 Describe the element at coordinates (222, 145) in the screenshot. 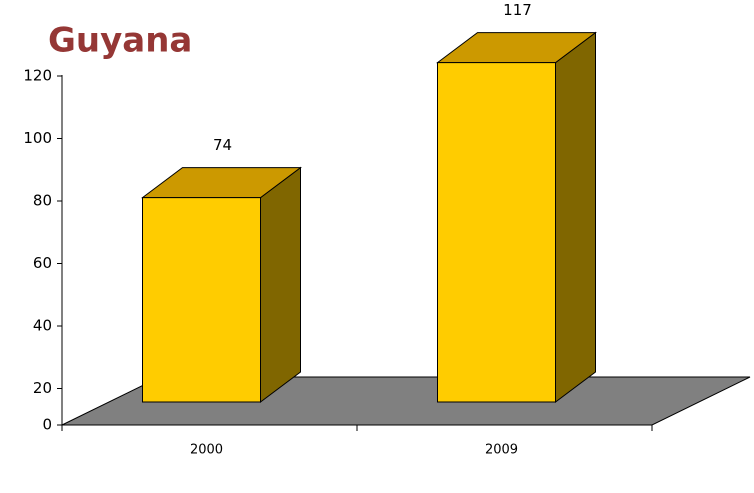

I see `data-label: 74` at that location.